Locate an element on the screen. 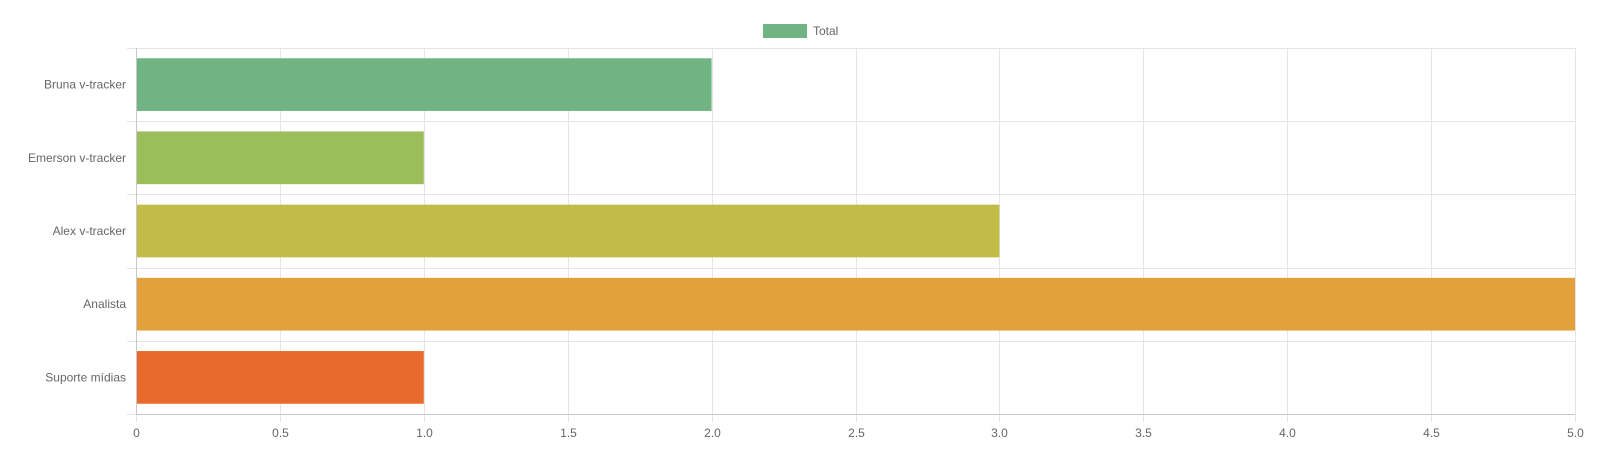 This screenshot has height=458, width=1600. x-axis-labels: 0 0.5 1.0 1.5 2.0 2.5 3.0 3.5 4.0 4.5 5.0 is located at coordinates (858, 433).